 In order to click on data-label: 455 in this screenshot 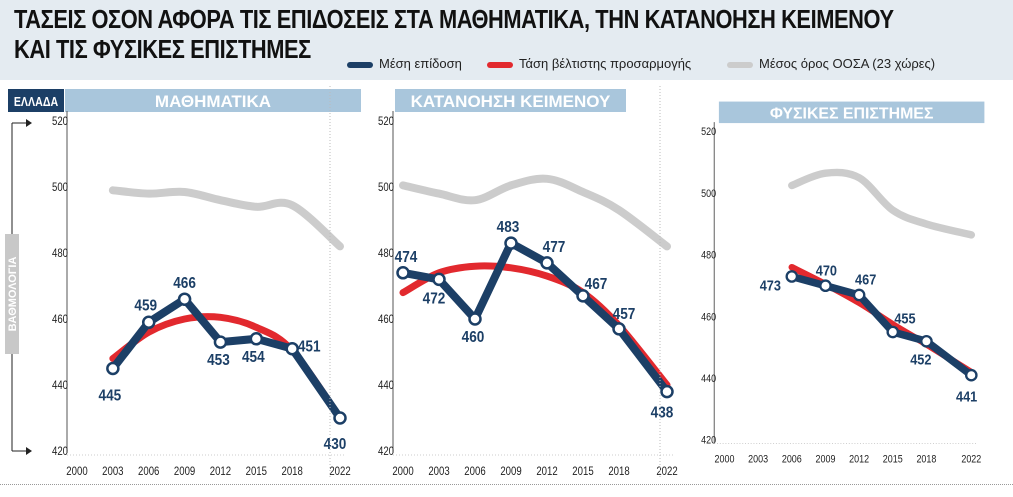, I will do `click(904, 318)`.